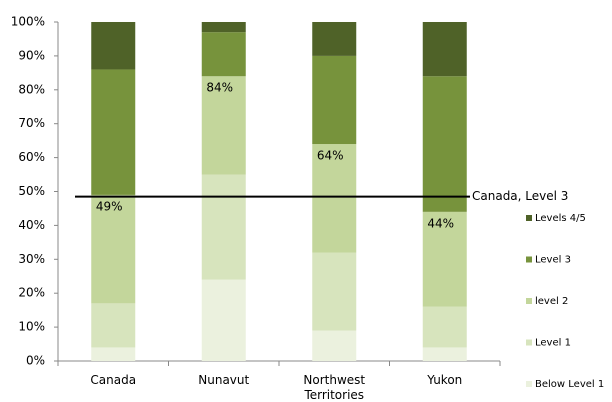 The width and height of the screenshot is (612, 402). What do you see at coordinates (31, 259) in the screenshot?
I see `y-tick-label: 30%` at bounding box center [31, 259].